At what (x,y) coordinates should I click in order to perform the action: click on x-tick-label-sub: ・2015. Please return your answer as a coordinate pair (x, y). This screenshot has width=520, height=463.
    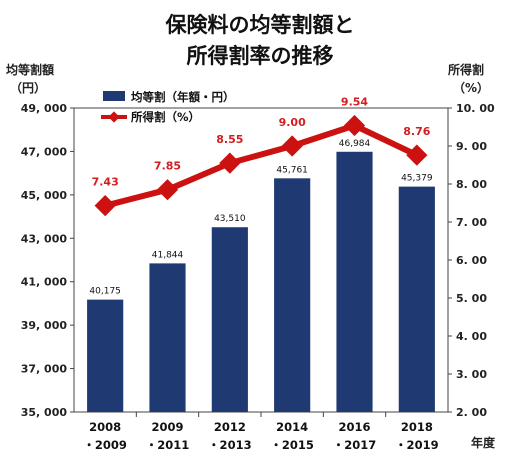
    Looking at the image, I should click on (292, 445).